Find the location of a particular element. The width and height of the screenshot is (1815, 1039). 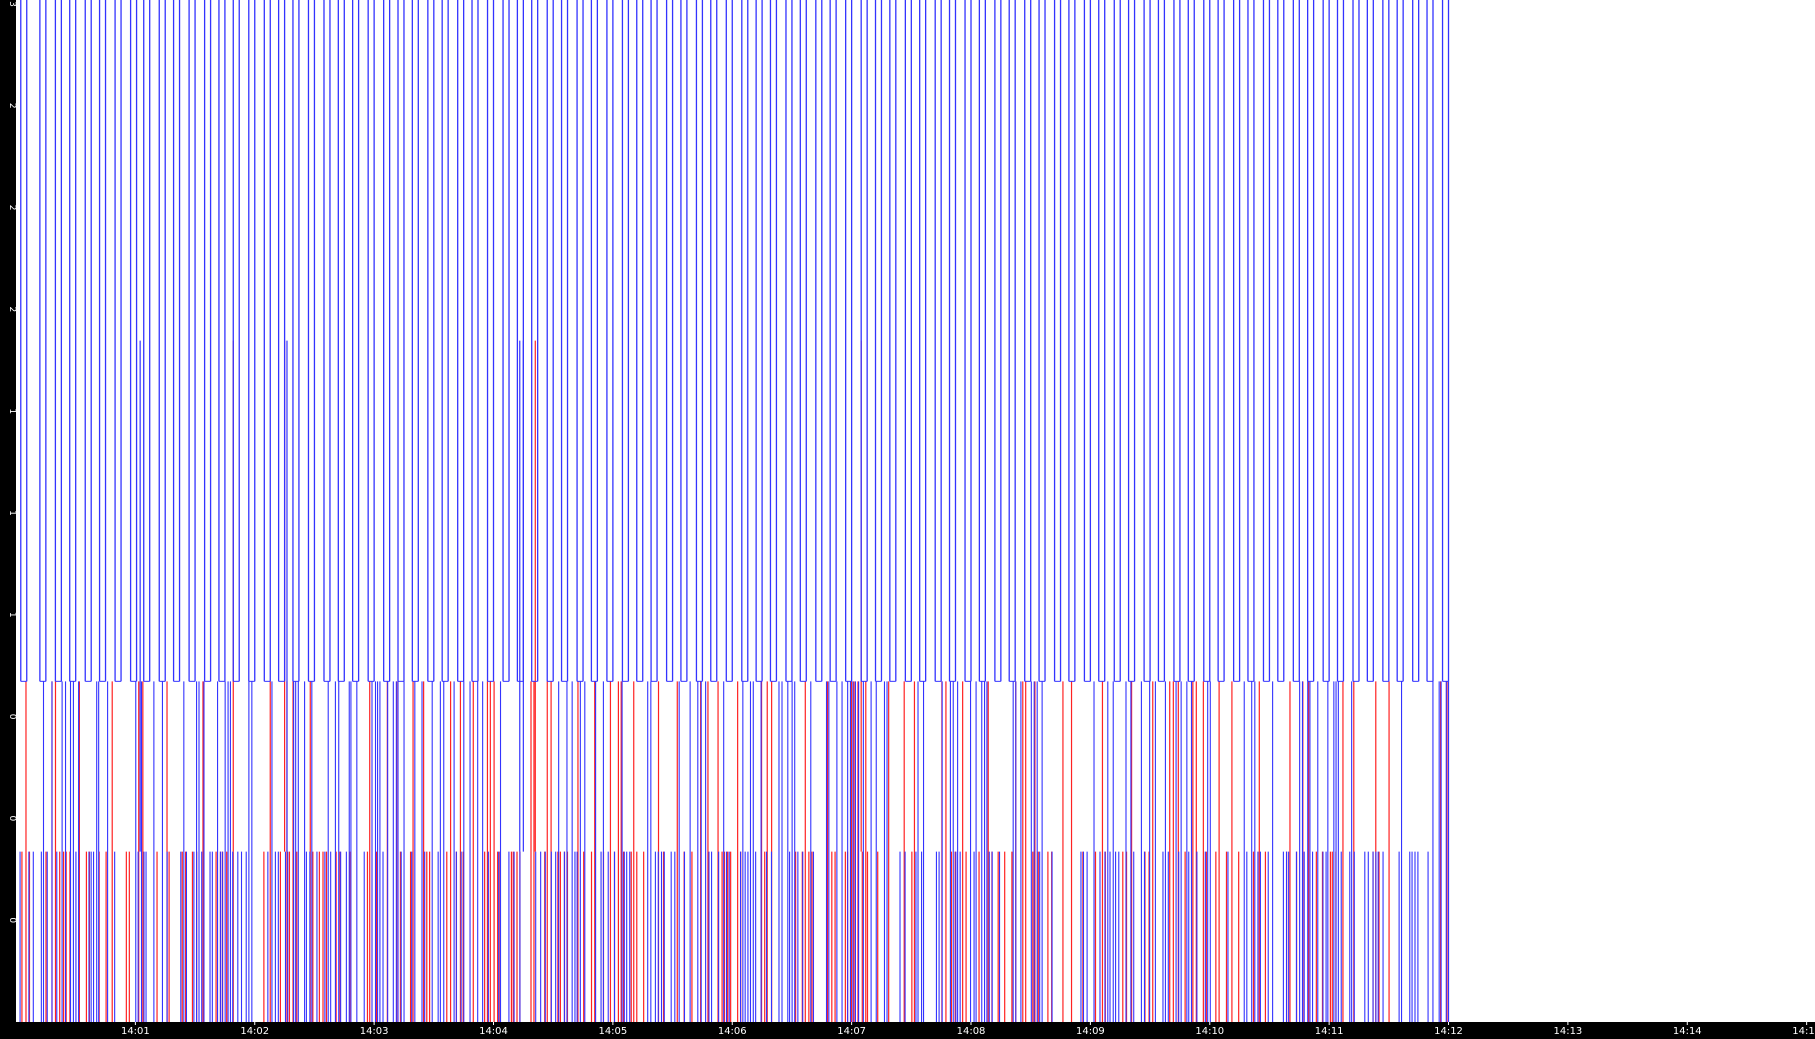

y-axis: 3 2 2 2 1 1 1 0 0 0 is located at coordinates (12, 462).